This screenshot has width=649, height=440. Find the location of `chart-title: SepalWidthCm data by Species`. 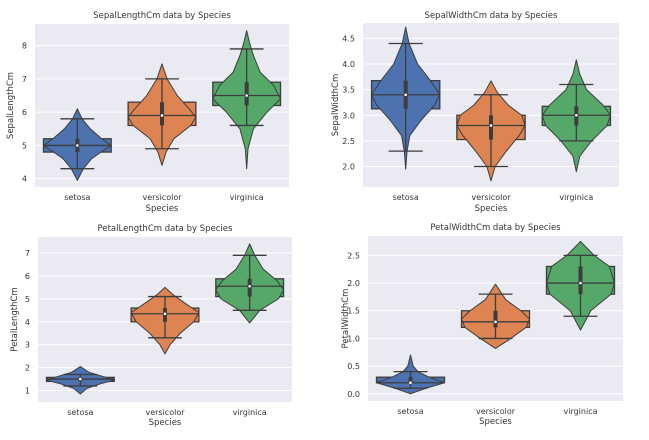

chart-title: SepalWidthCm data by Species is located at coordinates (491, 16).